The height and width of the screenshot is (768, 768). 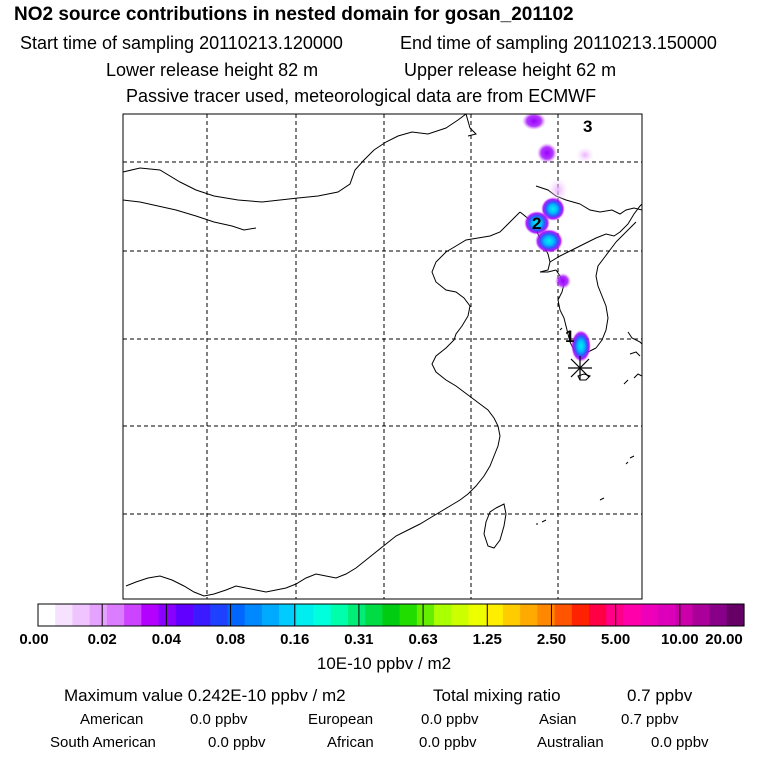 What do you see at coordinates (237, 742) in the screenshot?
I see `region-value-south-american: 0.0 ppbv` at bounding box center [237, 742].